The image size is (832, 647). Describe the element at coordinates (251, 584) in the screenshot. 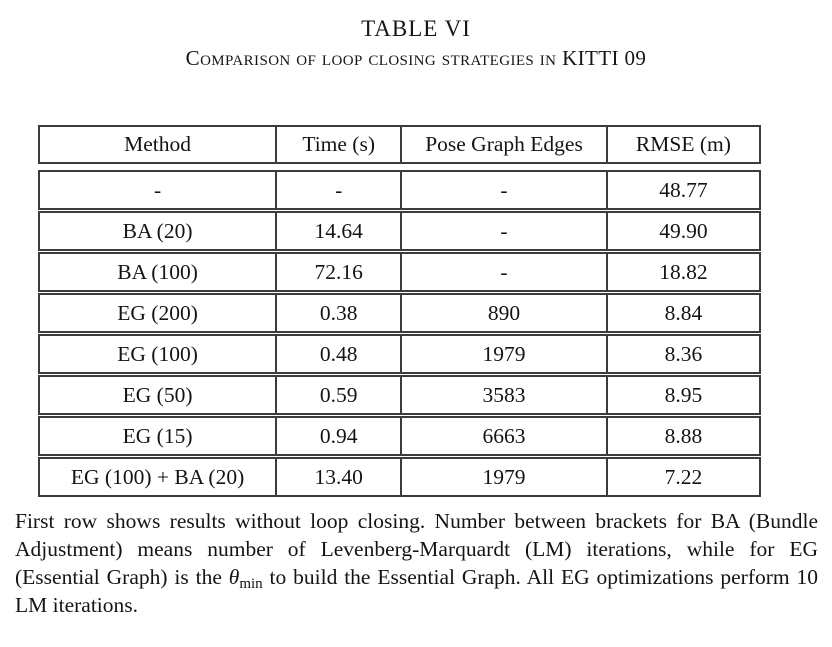

I see `theta-min-subscript: min` at that location.